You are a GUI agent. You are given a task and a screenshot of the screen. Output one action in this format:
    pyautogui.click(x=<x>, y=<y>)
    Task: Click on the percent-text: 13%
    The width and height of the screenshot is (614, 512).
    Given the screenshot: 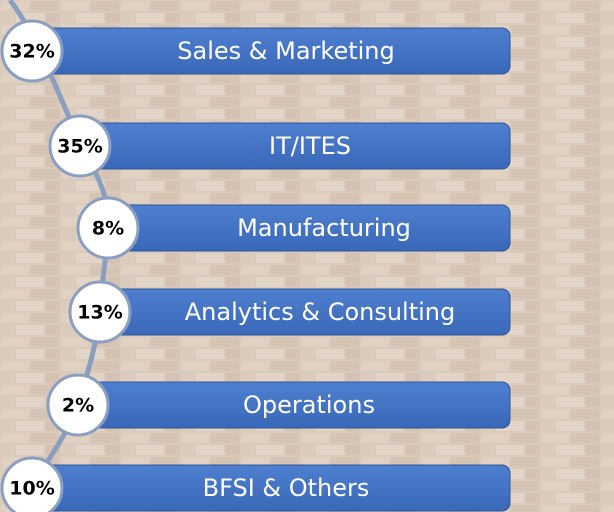 What is the action you would take?
    pyautogui.click(x=99, y=313)
    